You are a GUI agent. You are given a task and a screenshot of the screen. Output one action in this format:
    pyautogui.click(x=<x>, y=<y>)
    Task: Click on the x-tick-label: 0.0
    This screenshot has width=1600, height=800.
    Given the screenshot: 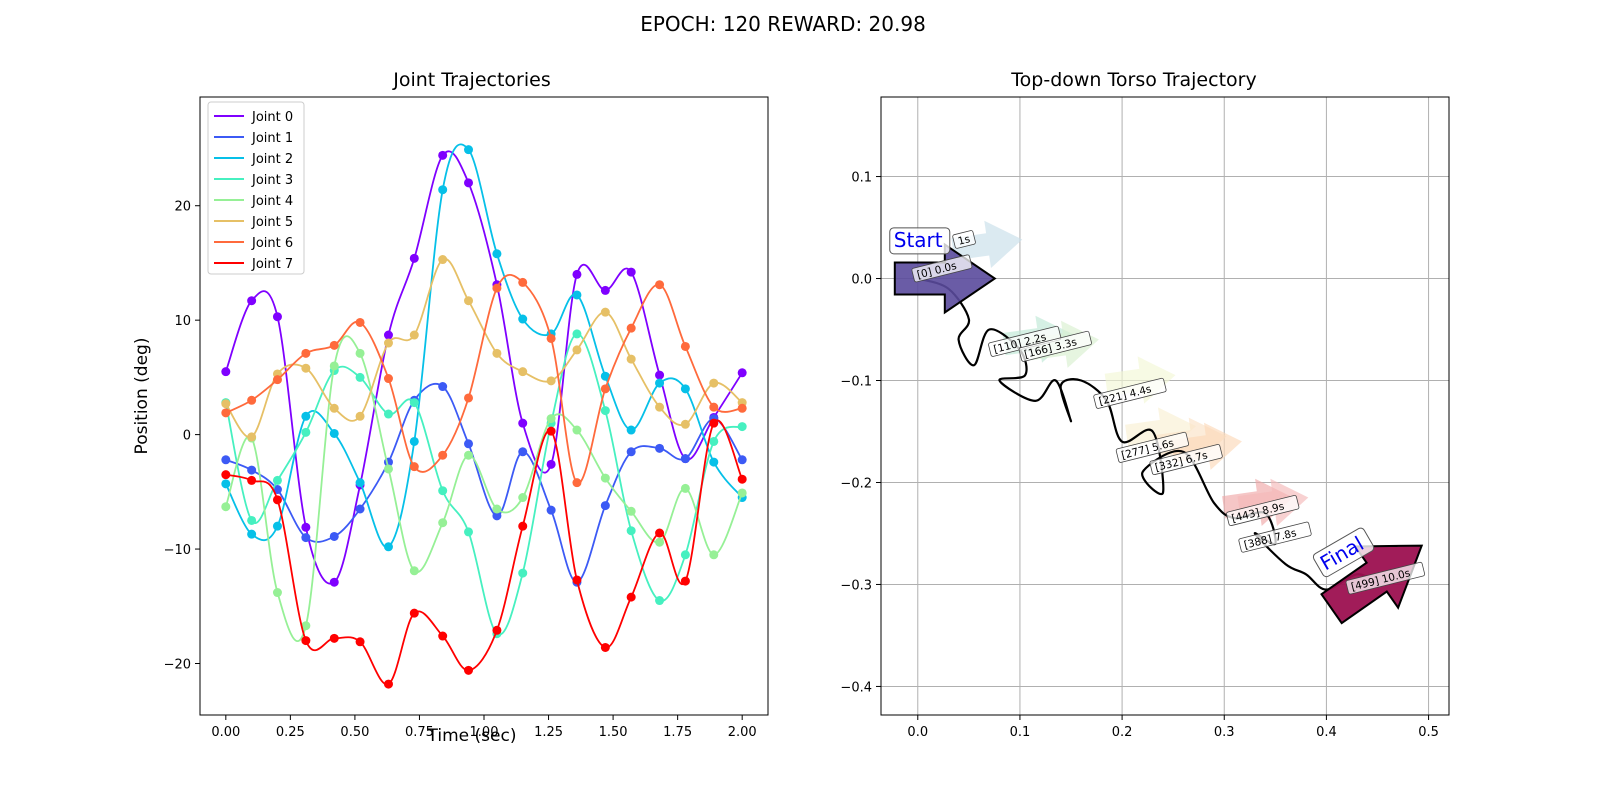 What is the action you would take?
    pyautogui.click(x=917, y=732)
    